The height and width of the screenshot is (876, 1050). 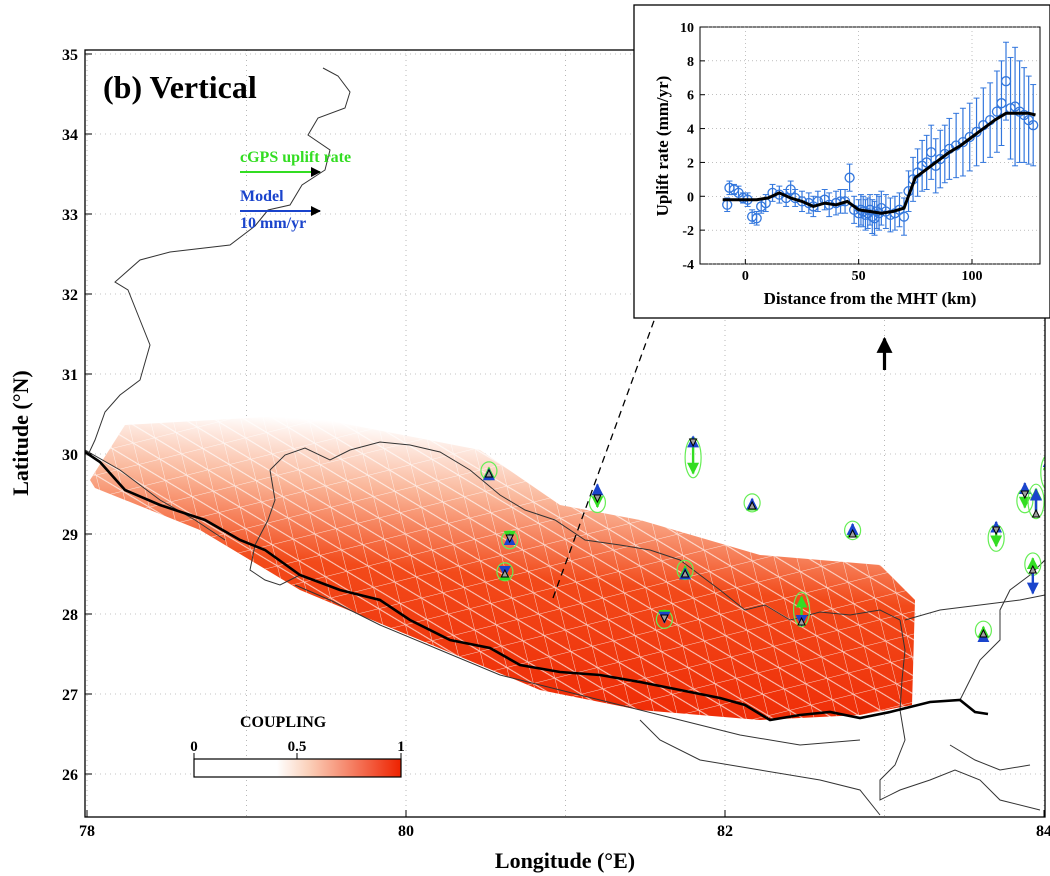 What do you see at coordinates (283, 722) in the screenshot?
I see `colorbar-title: COUPLING` at bounding box center [283, 722].